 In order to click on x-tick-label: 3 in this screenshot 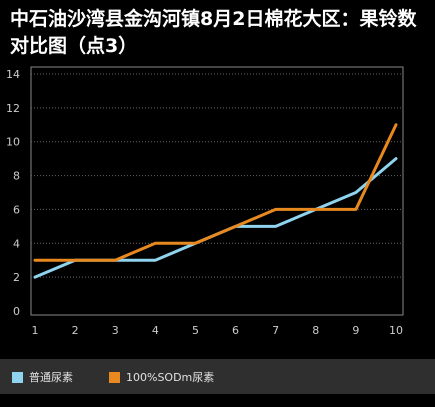, I will do `click(115, 330)`.